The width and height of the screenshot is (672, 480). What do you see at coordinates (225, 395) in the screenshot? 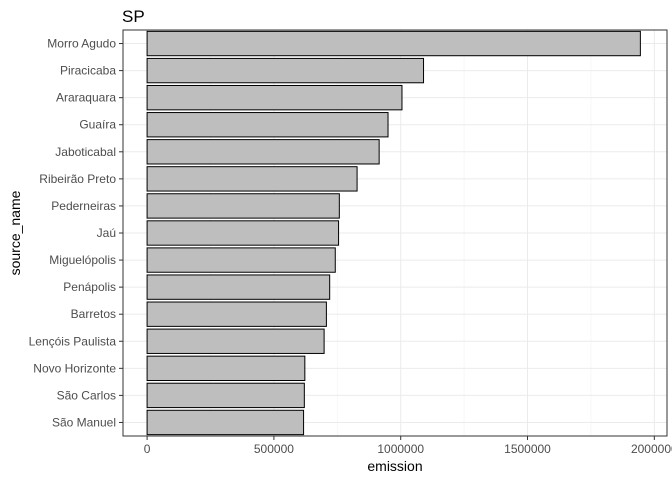
I see `bar-s-o-carlos` at bounding box center [225, 395].